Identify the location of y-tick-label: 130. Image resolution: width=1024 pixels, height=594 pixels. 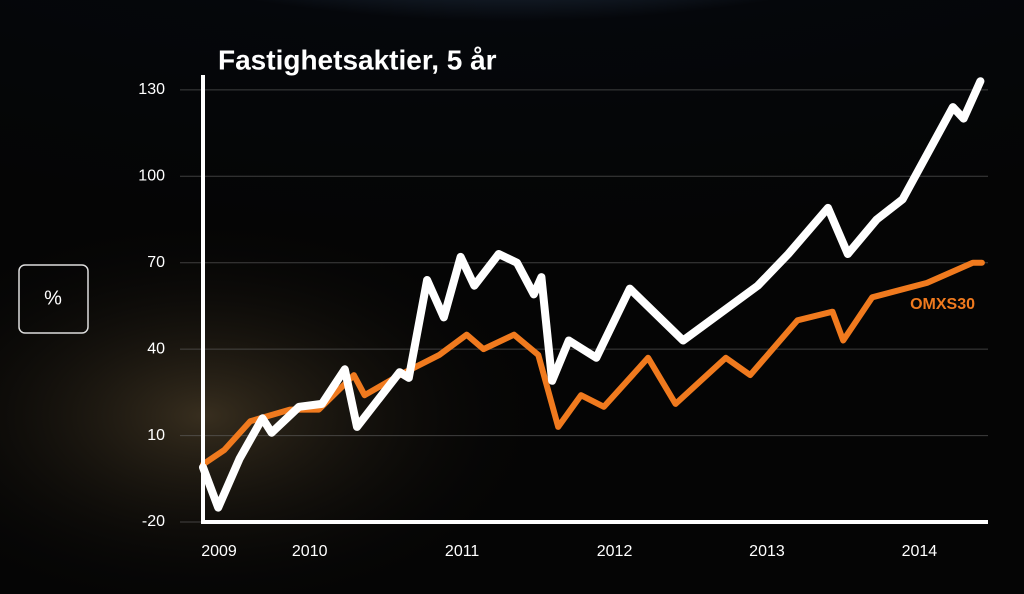
(151, 89).